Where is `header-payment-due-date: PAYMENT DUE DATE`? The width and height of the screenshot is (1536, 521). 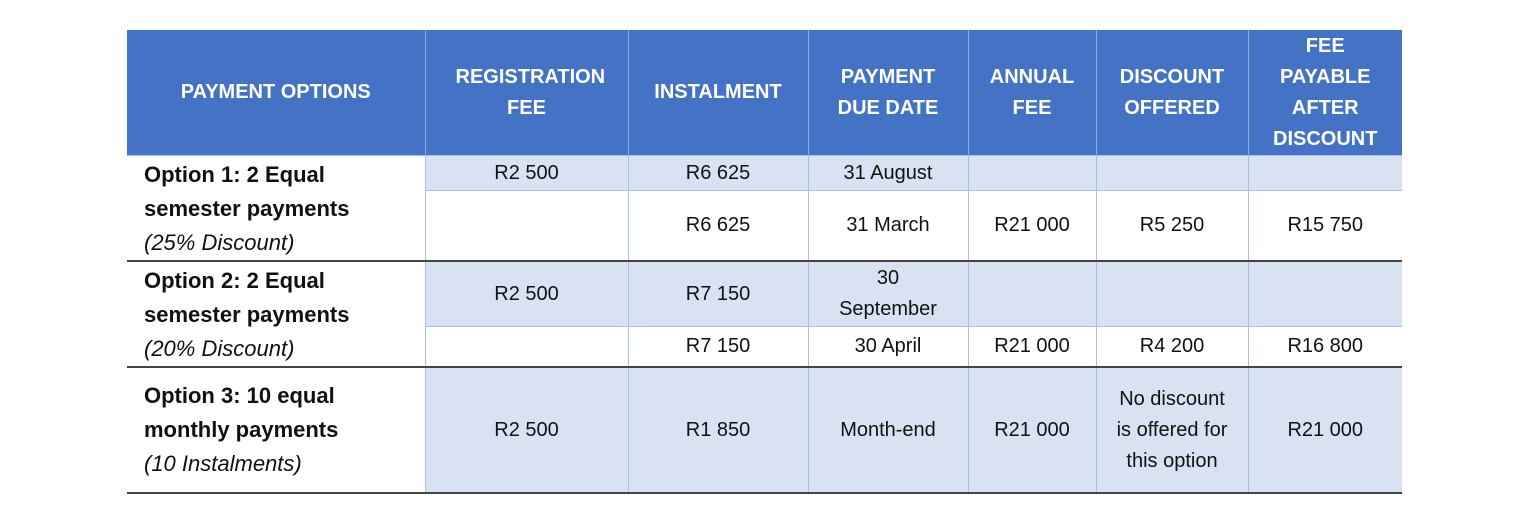 header-payment-due-date: PAYMENT DUE DATE is located at coordinates (887, 93).